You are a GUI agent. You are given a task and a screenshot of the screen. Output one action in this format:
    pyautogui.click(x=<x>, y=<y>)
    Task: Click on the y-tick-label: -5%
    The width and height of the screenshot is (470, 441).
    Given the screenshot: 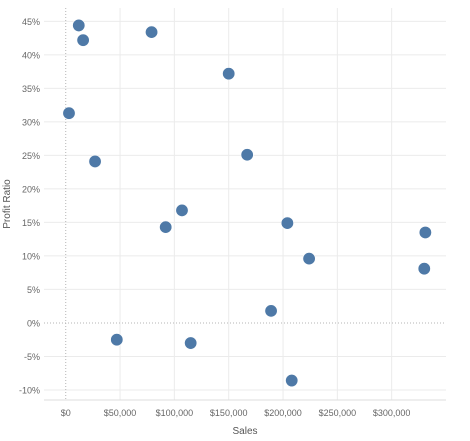 What is the action you would take?
    pyautogui.click(x=32, y=357)
    